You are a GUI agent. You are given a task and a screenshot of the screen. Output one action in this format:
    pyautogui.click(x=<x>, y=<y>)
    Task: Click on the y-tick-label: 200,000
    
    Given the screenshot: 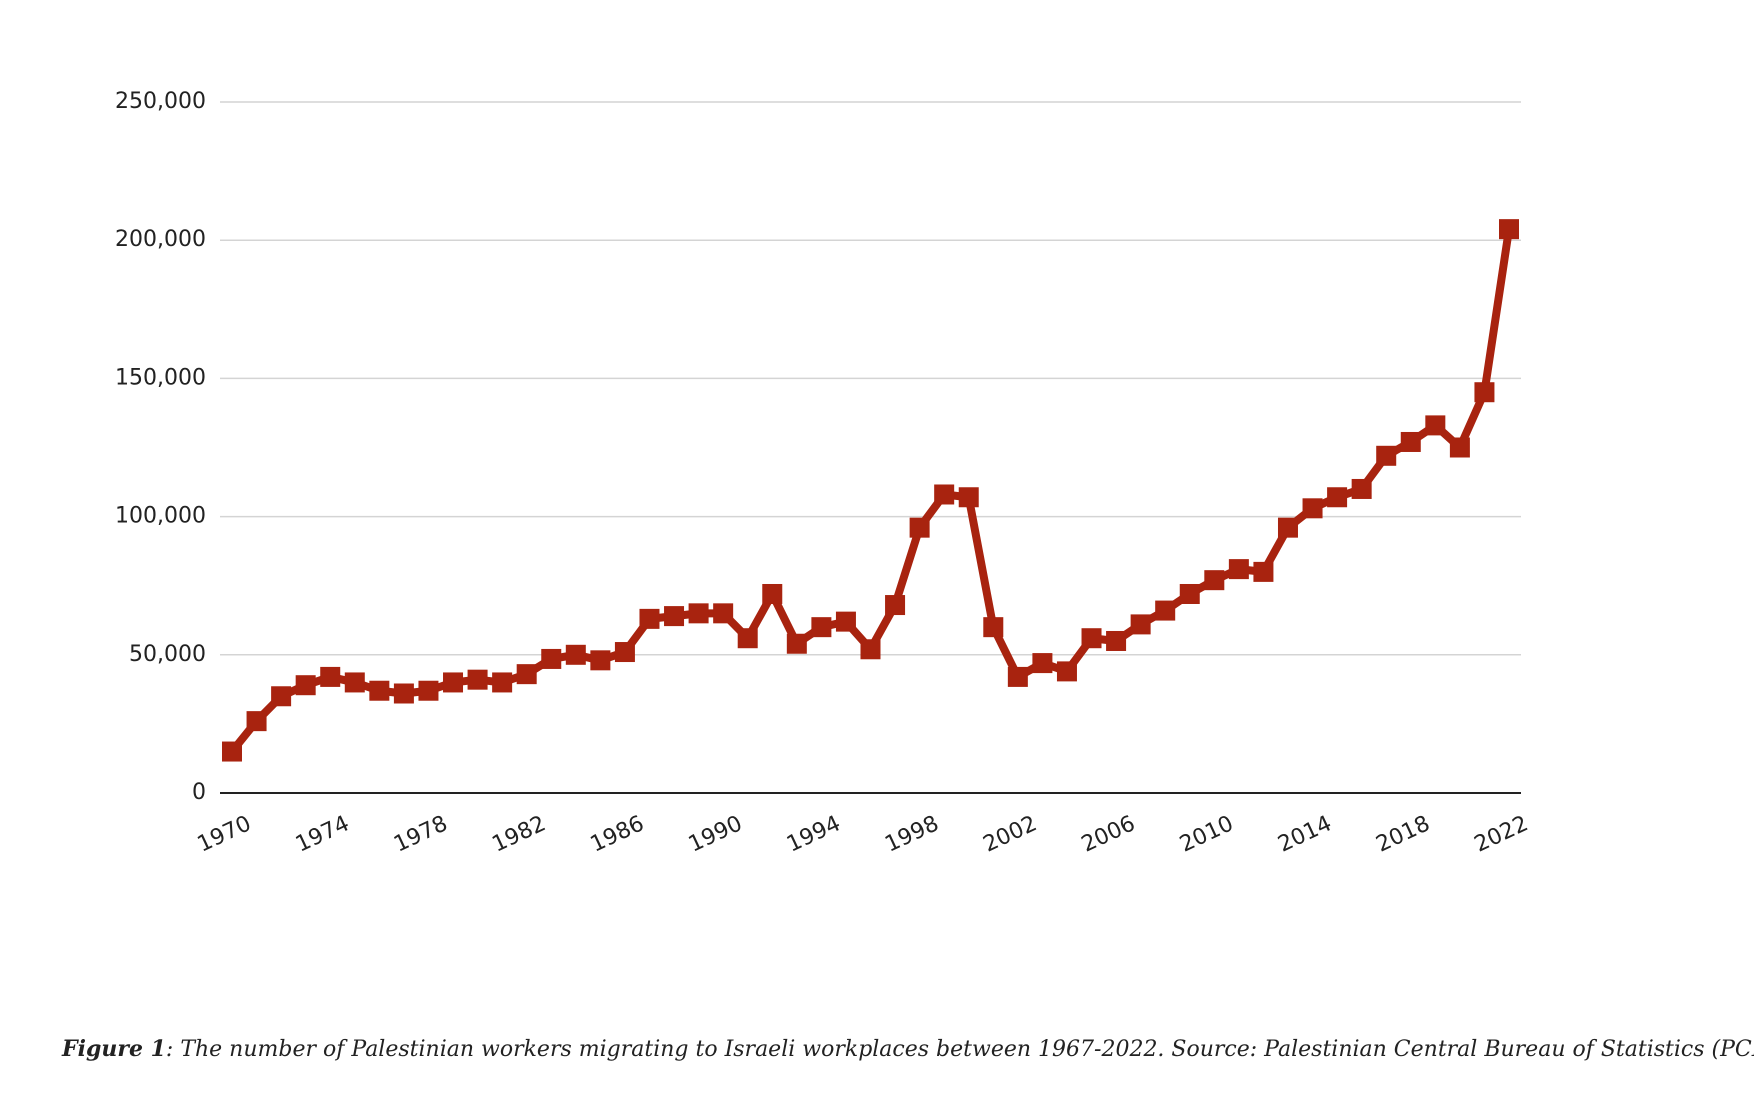 What is the action you would take?
    pyautogui.click(x=160, y=239)
    